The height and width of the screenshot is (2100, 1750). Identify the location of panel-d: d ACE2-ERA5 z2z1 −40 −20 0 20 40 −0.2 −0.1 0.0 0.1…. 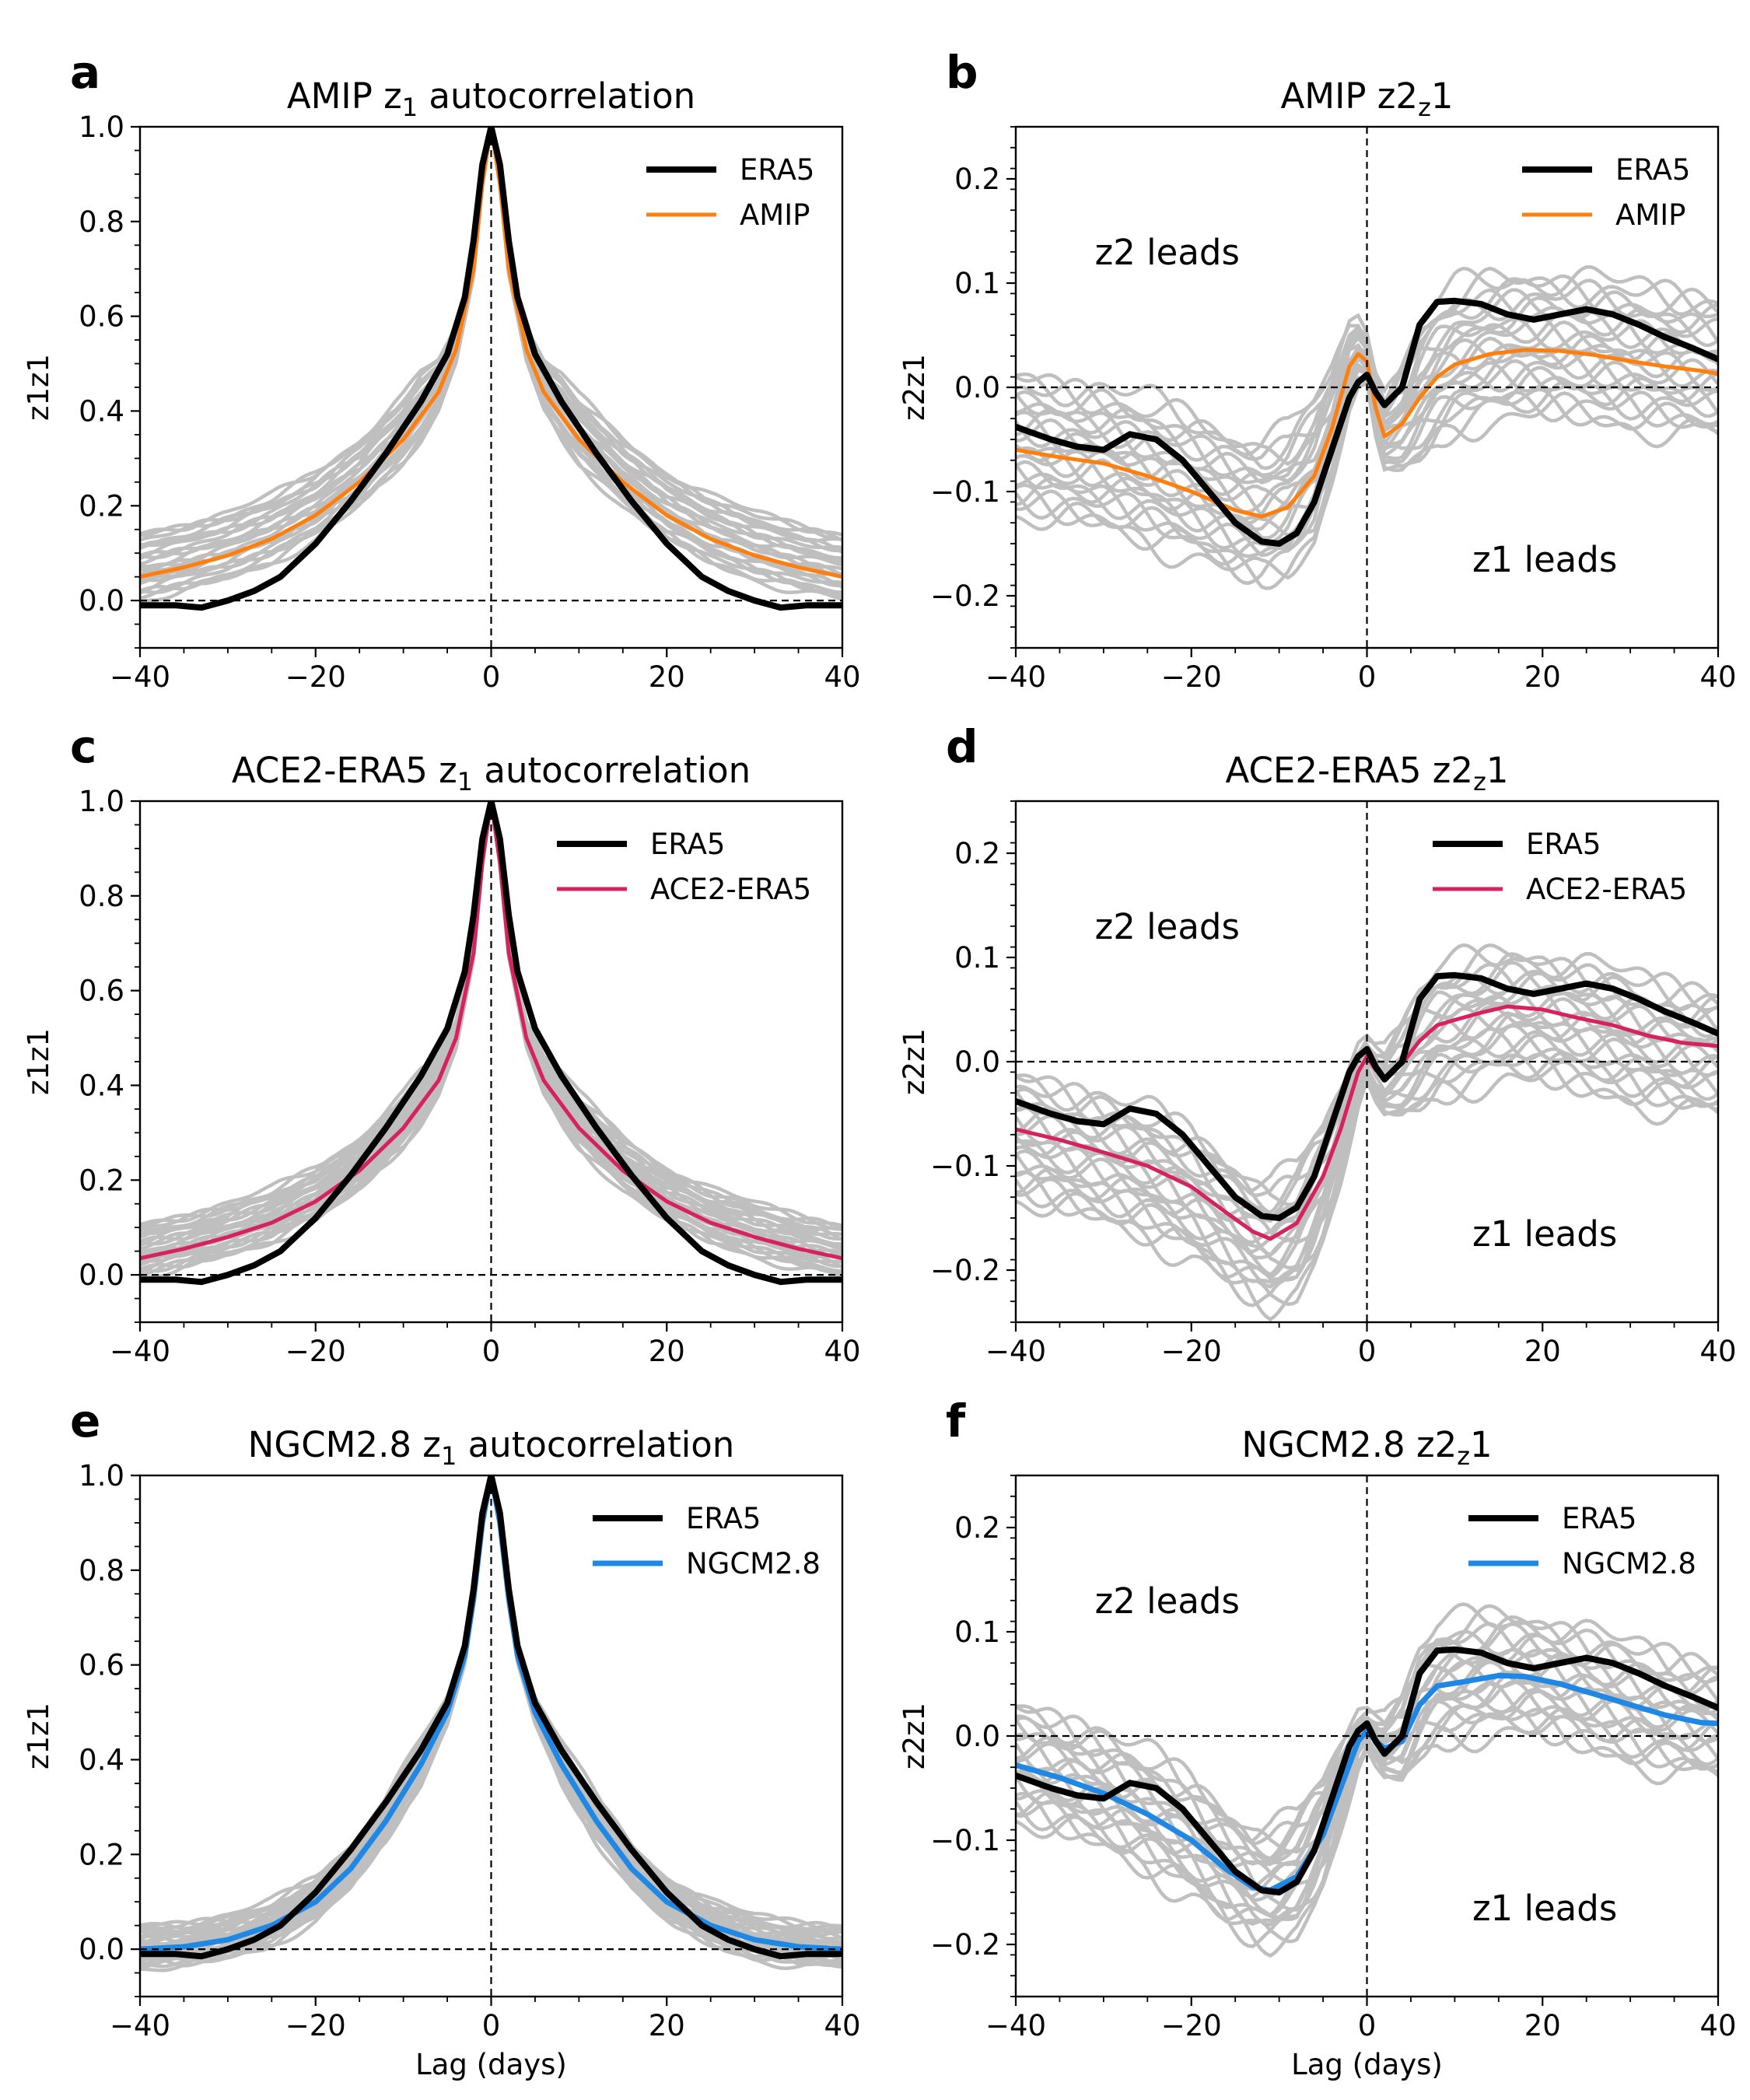
(1318, 1044).